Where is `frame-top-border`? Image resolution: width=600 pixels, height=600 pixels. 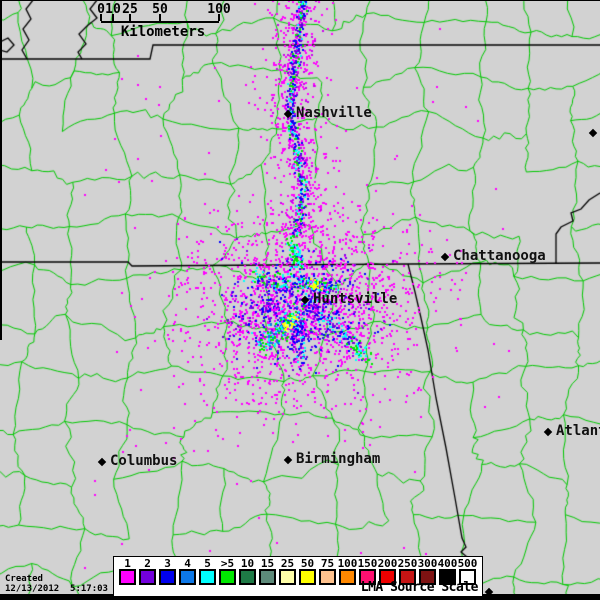
frame-top-border is located at coordinates (300, 0).